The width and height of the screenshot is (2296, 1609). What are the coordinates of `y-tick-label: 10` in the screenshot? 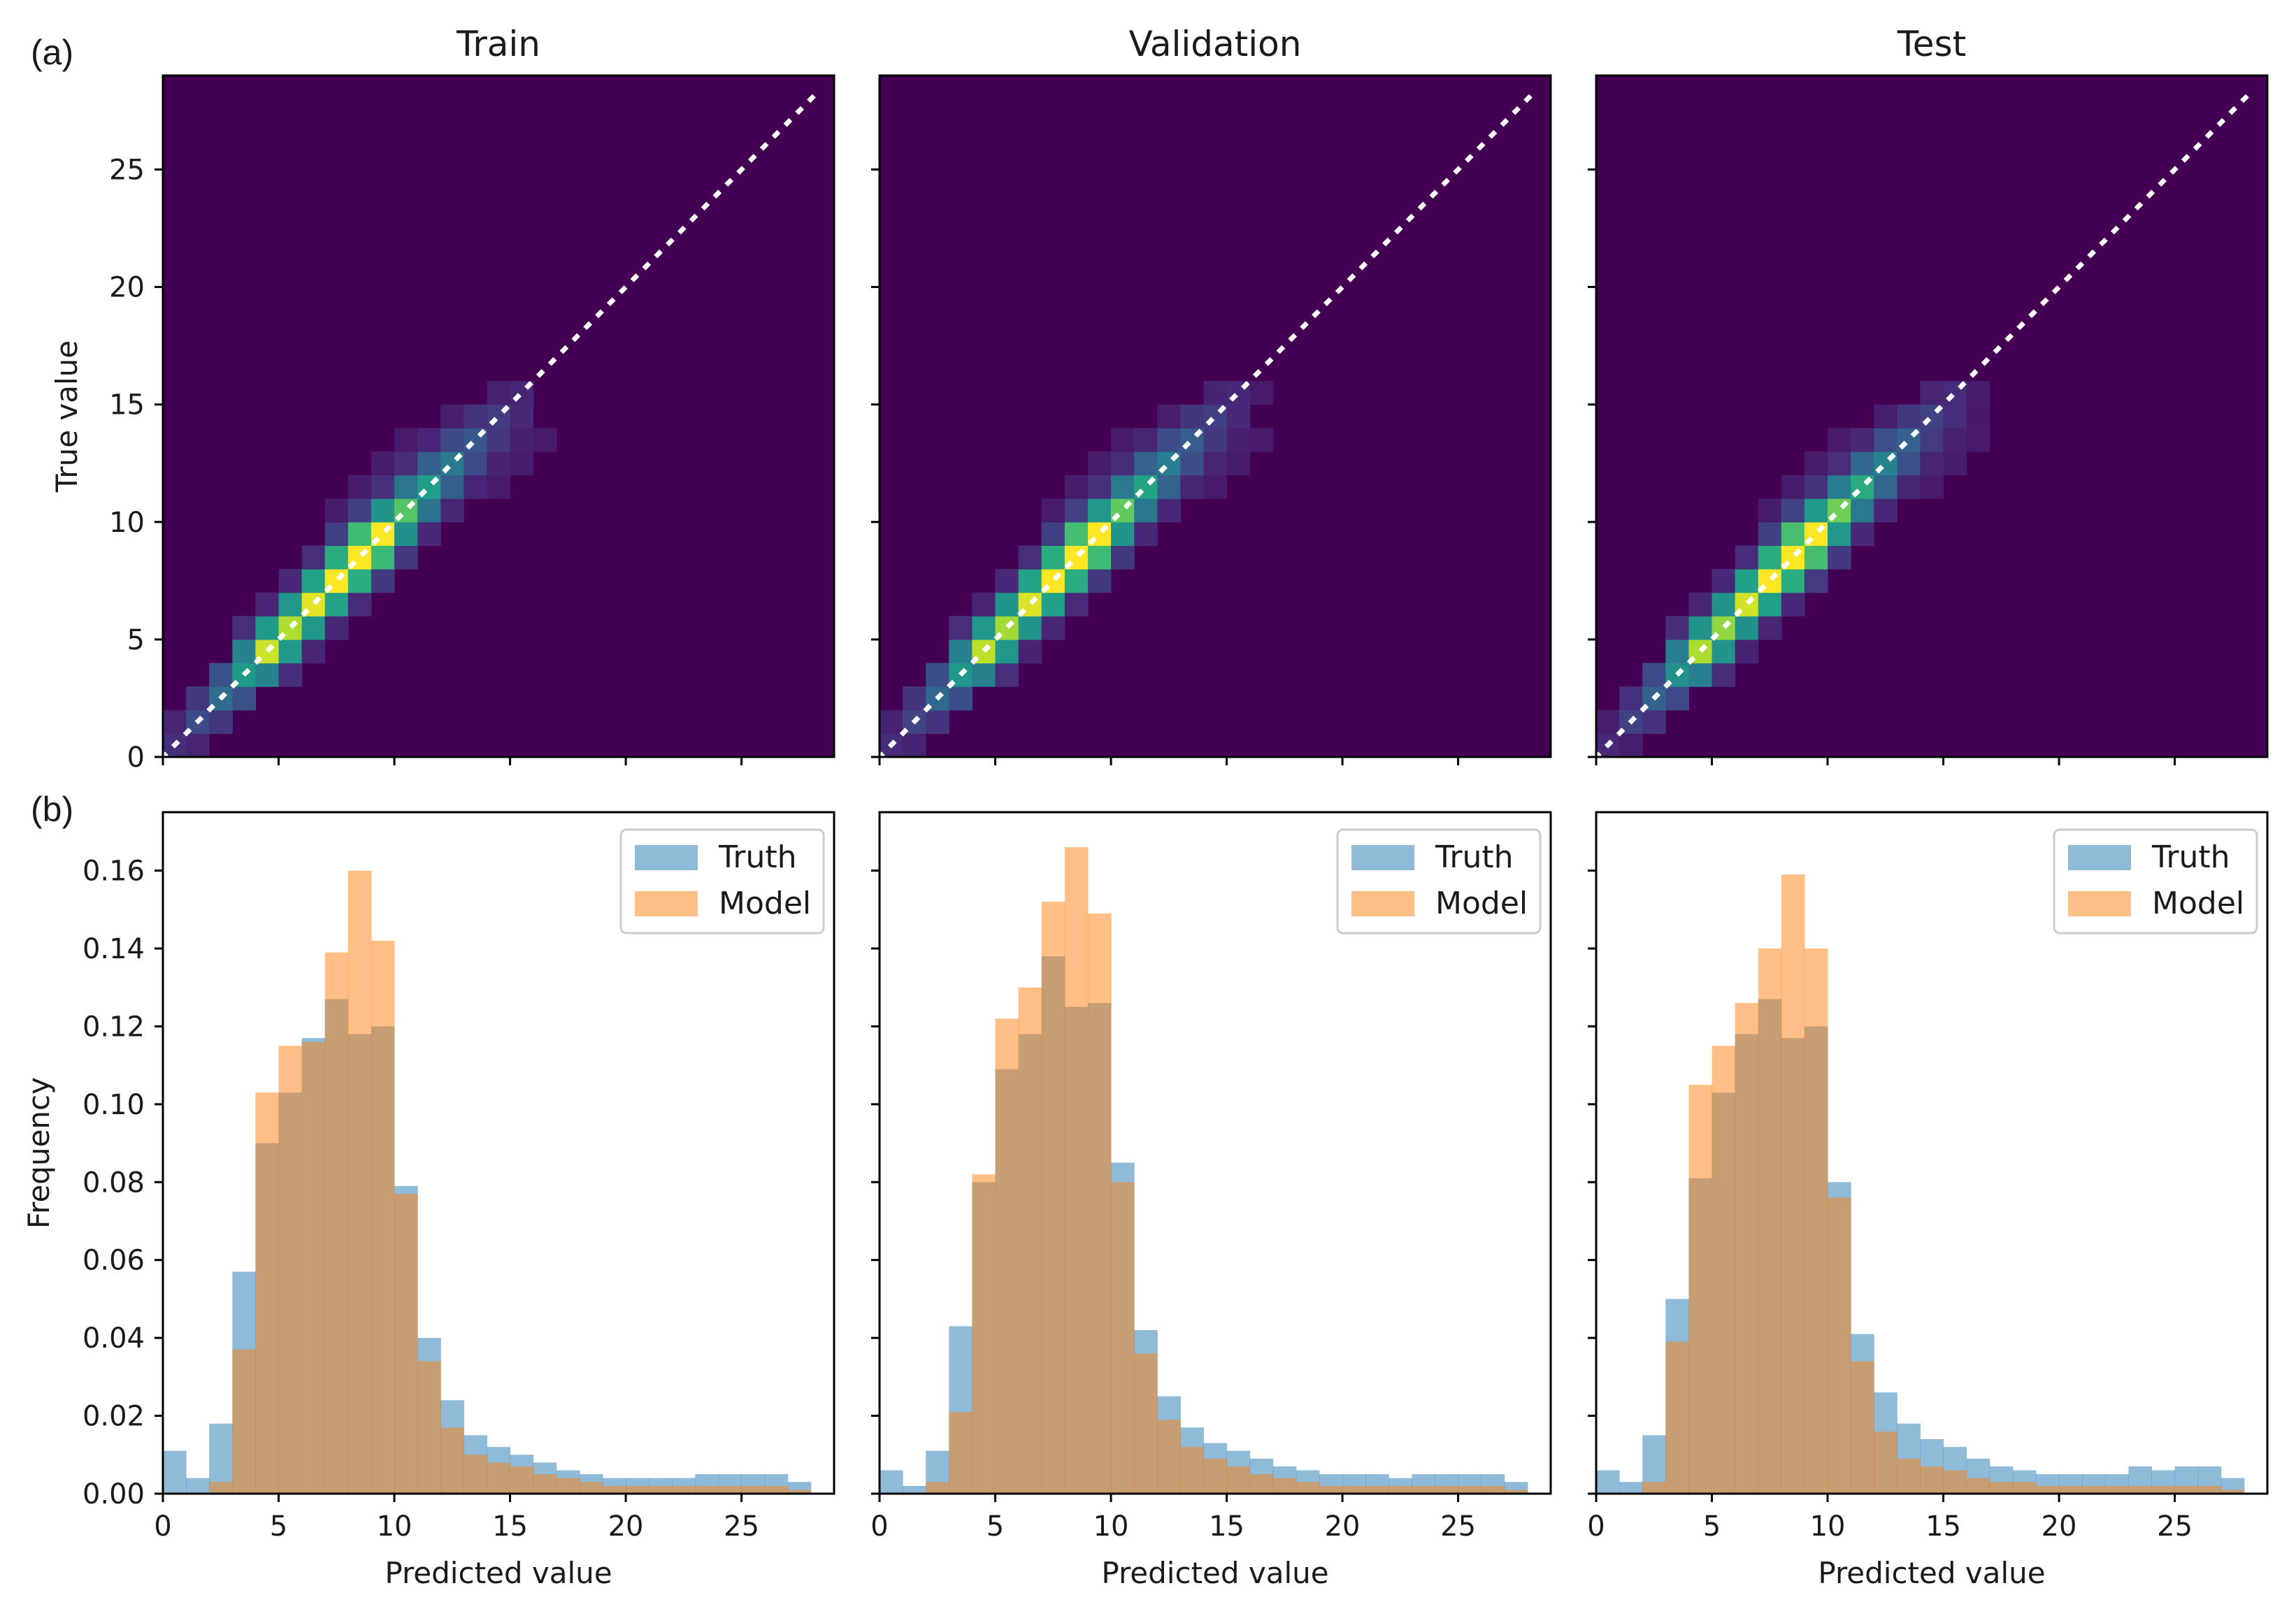 It's located at (127, 523).